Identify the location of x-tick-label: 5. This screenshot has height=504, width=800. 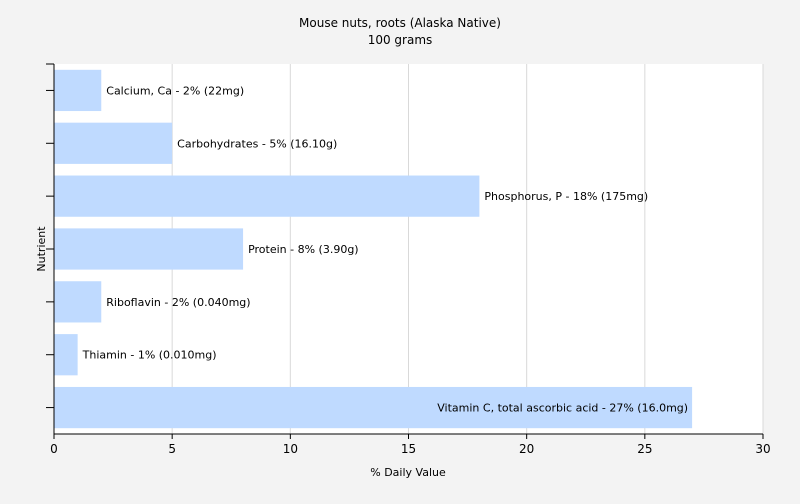
(172, 449).